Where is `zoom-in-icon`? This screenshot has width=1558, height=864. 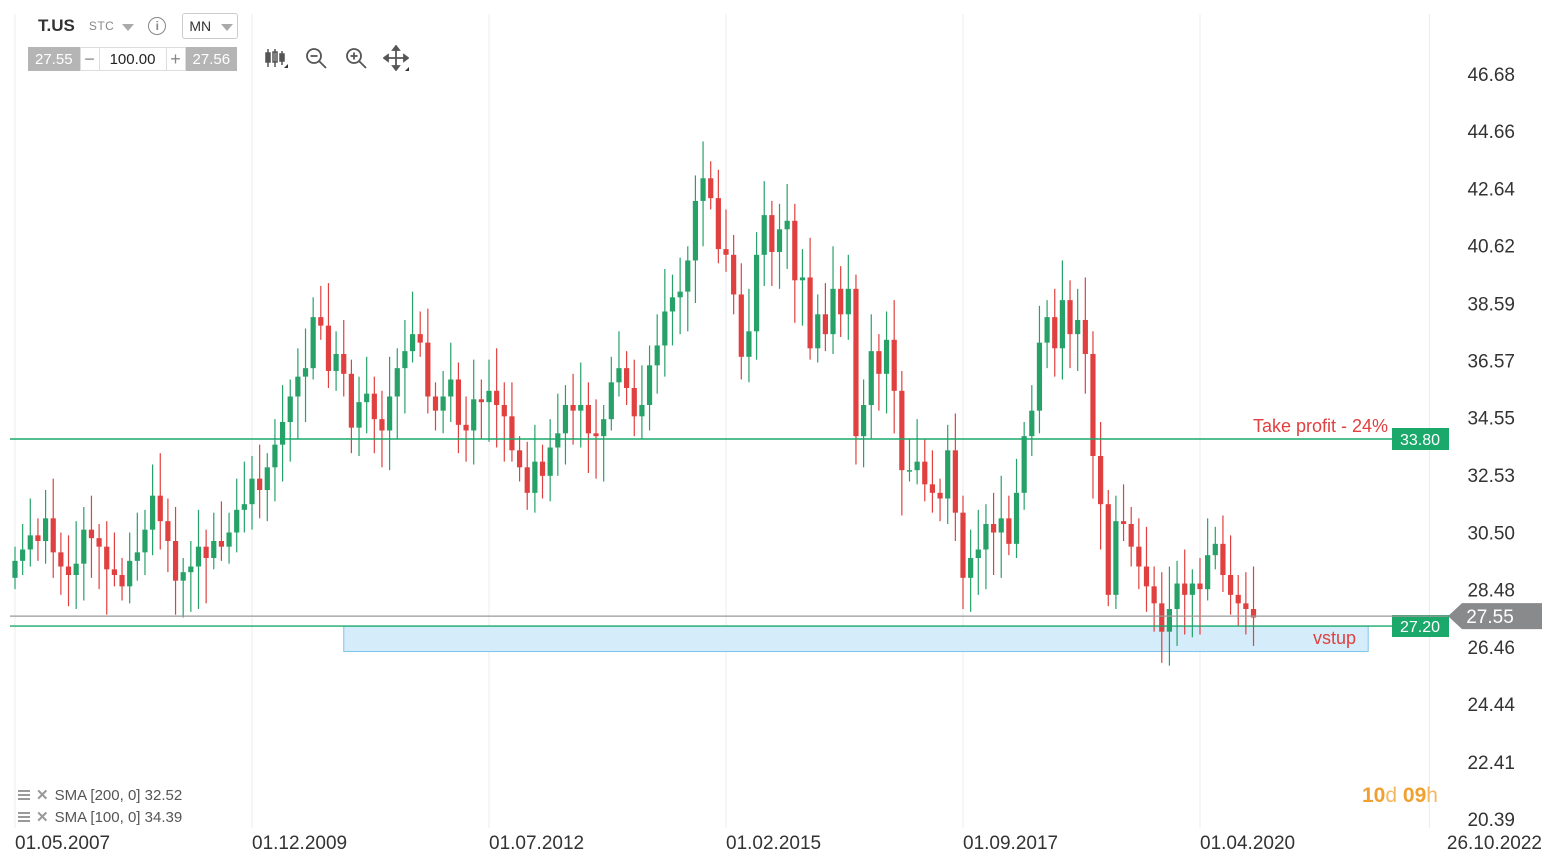 zoom-in-icon is located at coordinates (356, 58).